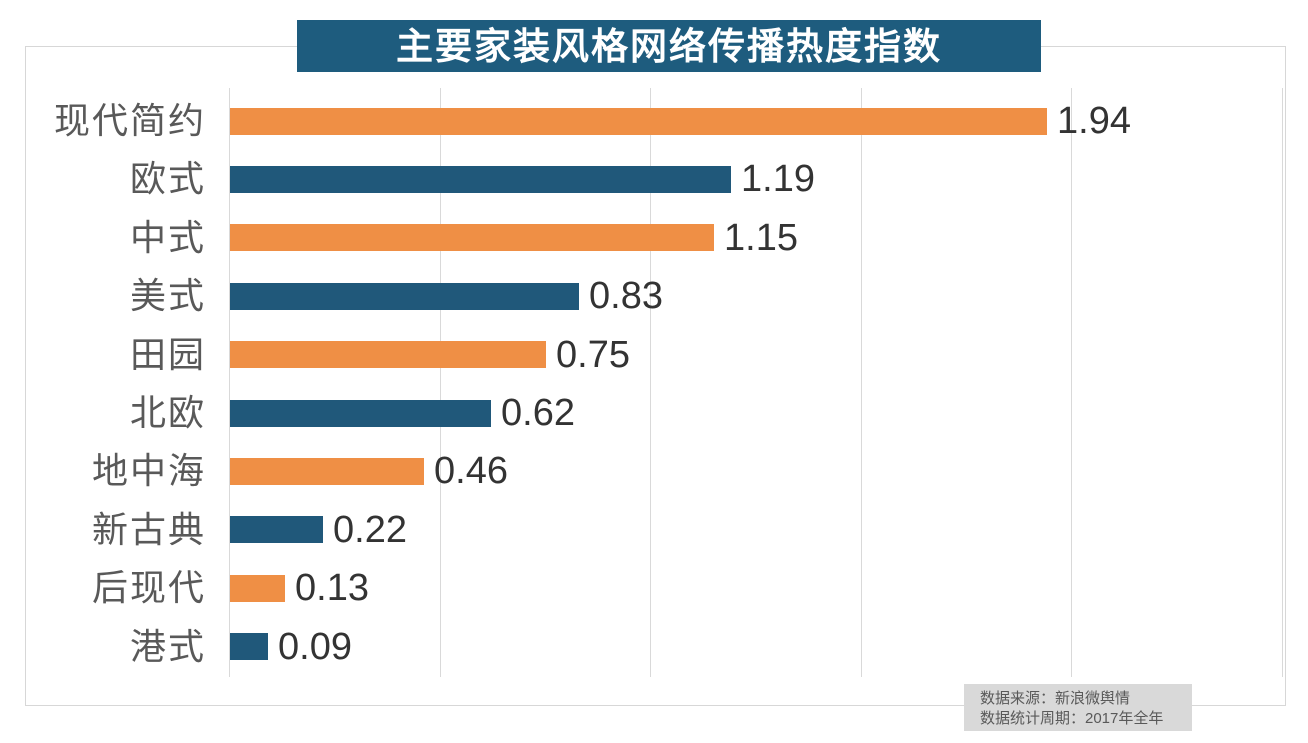 The height and width of the screenshot is (743, 1308). What do you see at coordinates (1055, 698) in the screenshot?
I see `data-source-line: 数据来源：新浪微舆情` at bounding box center [1055, 698].